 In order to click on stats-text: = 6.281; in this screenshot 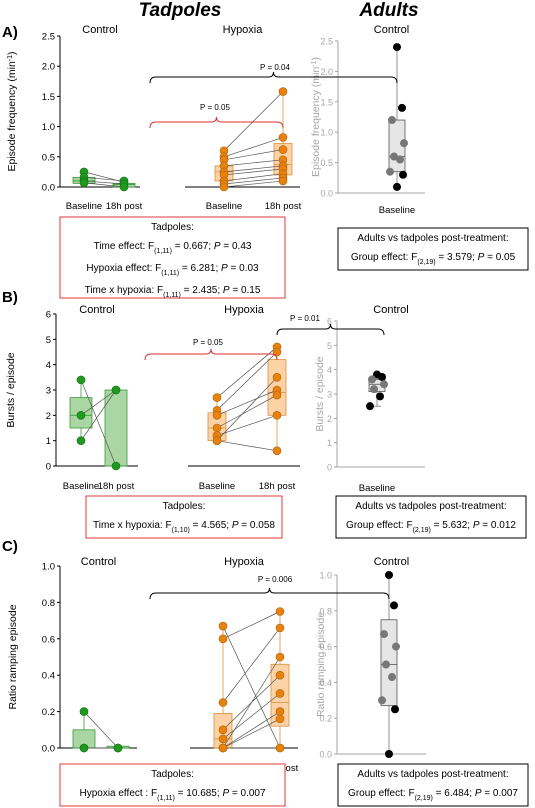, I will do `click(200, 268)`.